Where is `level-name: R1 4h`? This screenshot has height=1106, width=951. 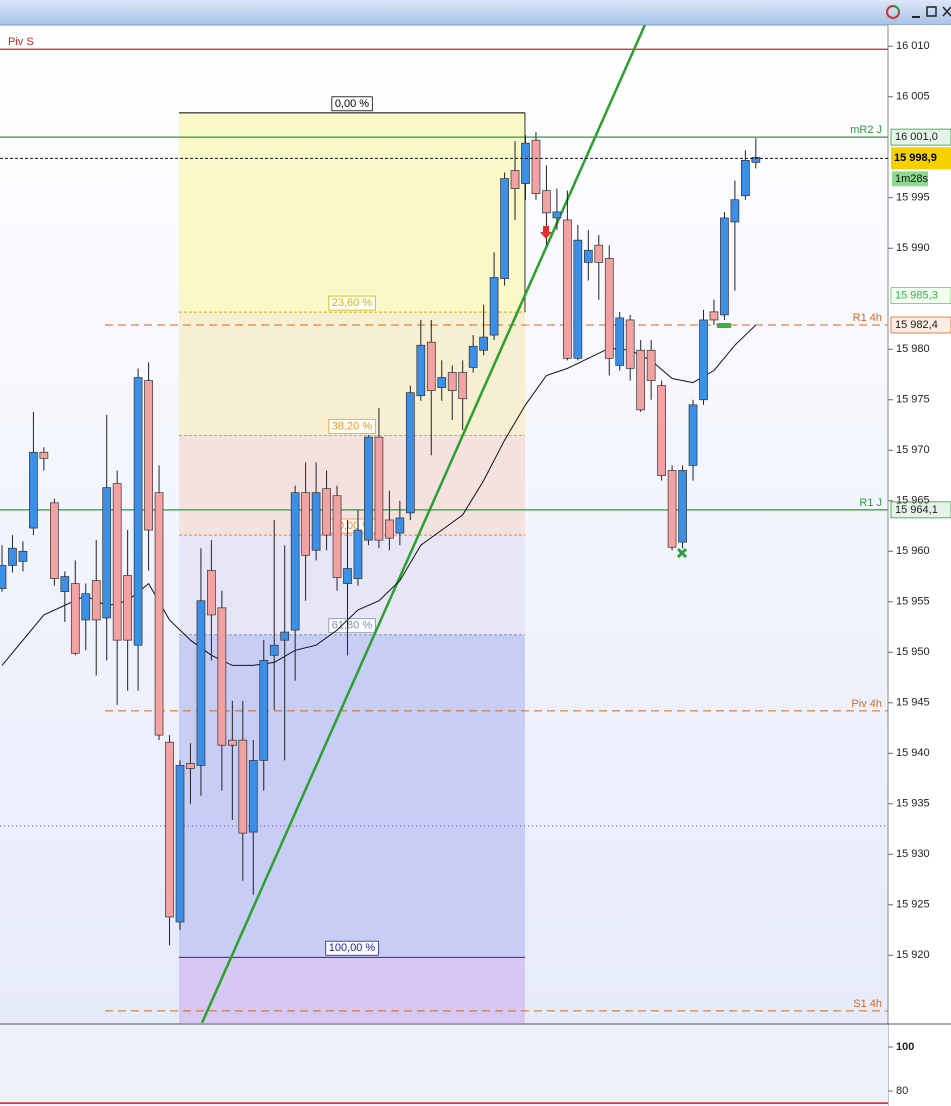 level-name: R1 4h is located at coordinates (867, 318).